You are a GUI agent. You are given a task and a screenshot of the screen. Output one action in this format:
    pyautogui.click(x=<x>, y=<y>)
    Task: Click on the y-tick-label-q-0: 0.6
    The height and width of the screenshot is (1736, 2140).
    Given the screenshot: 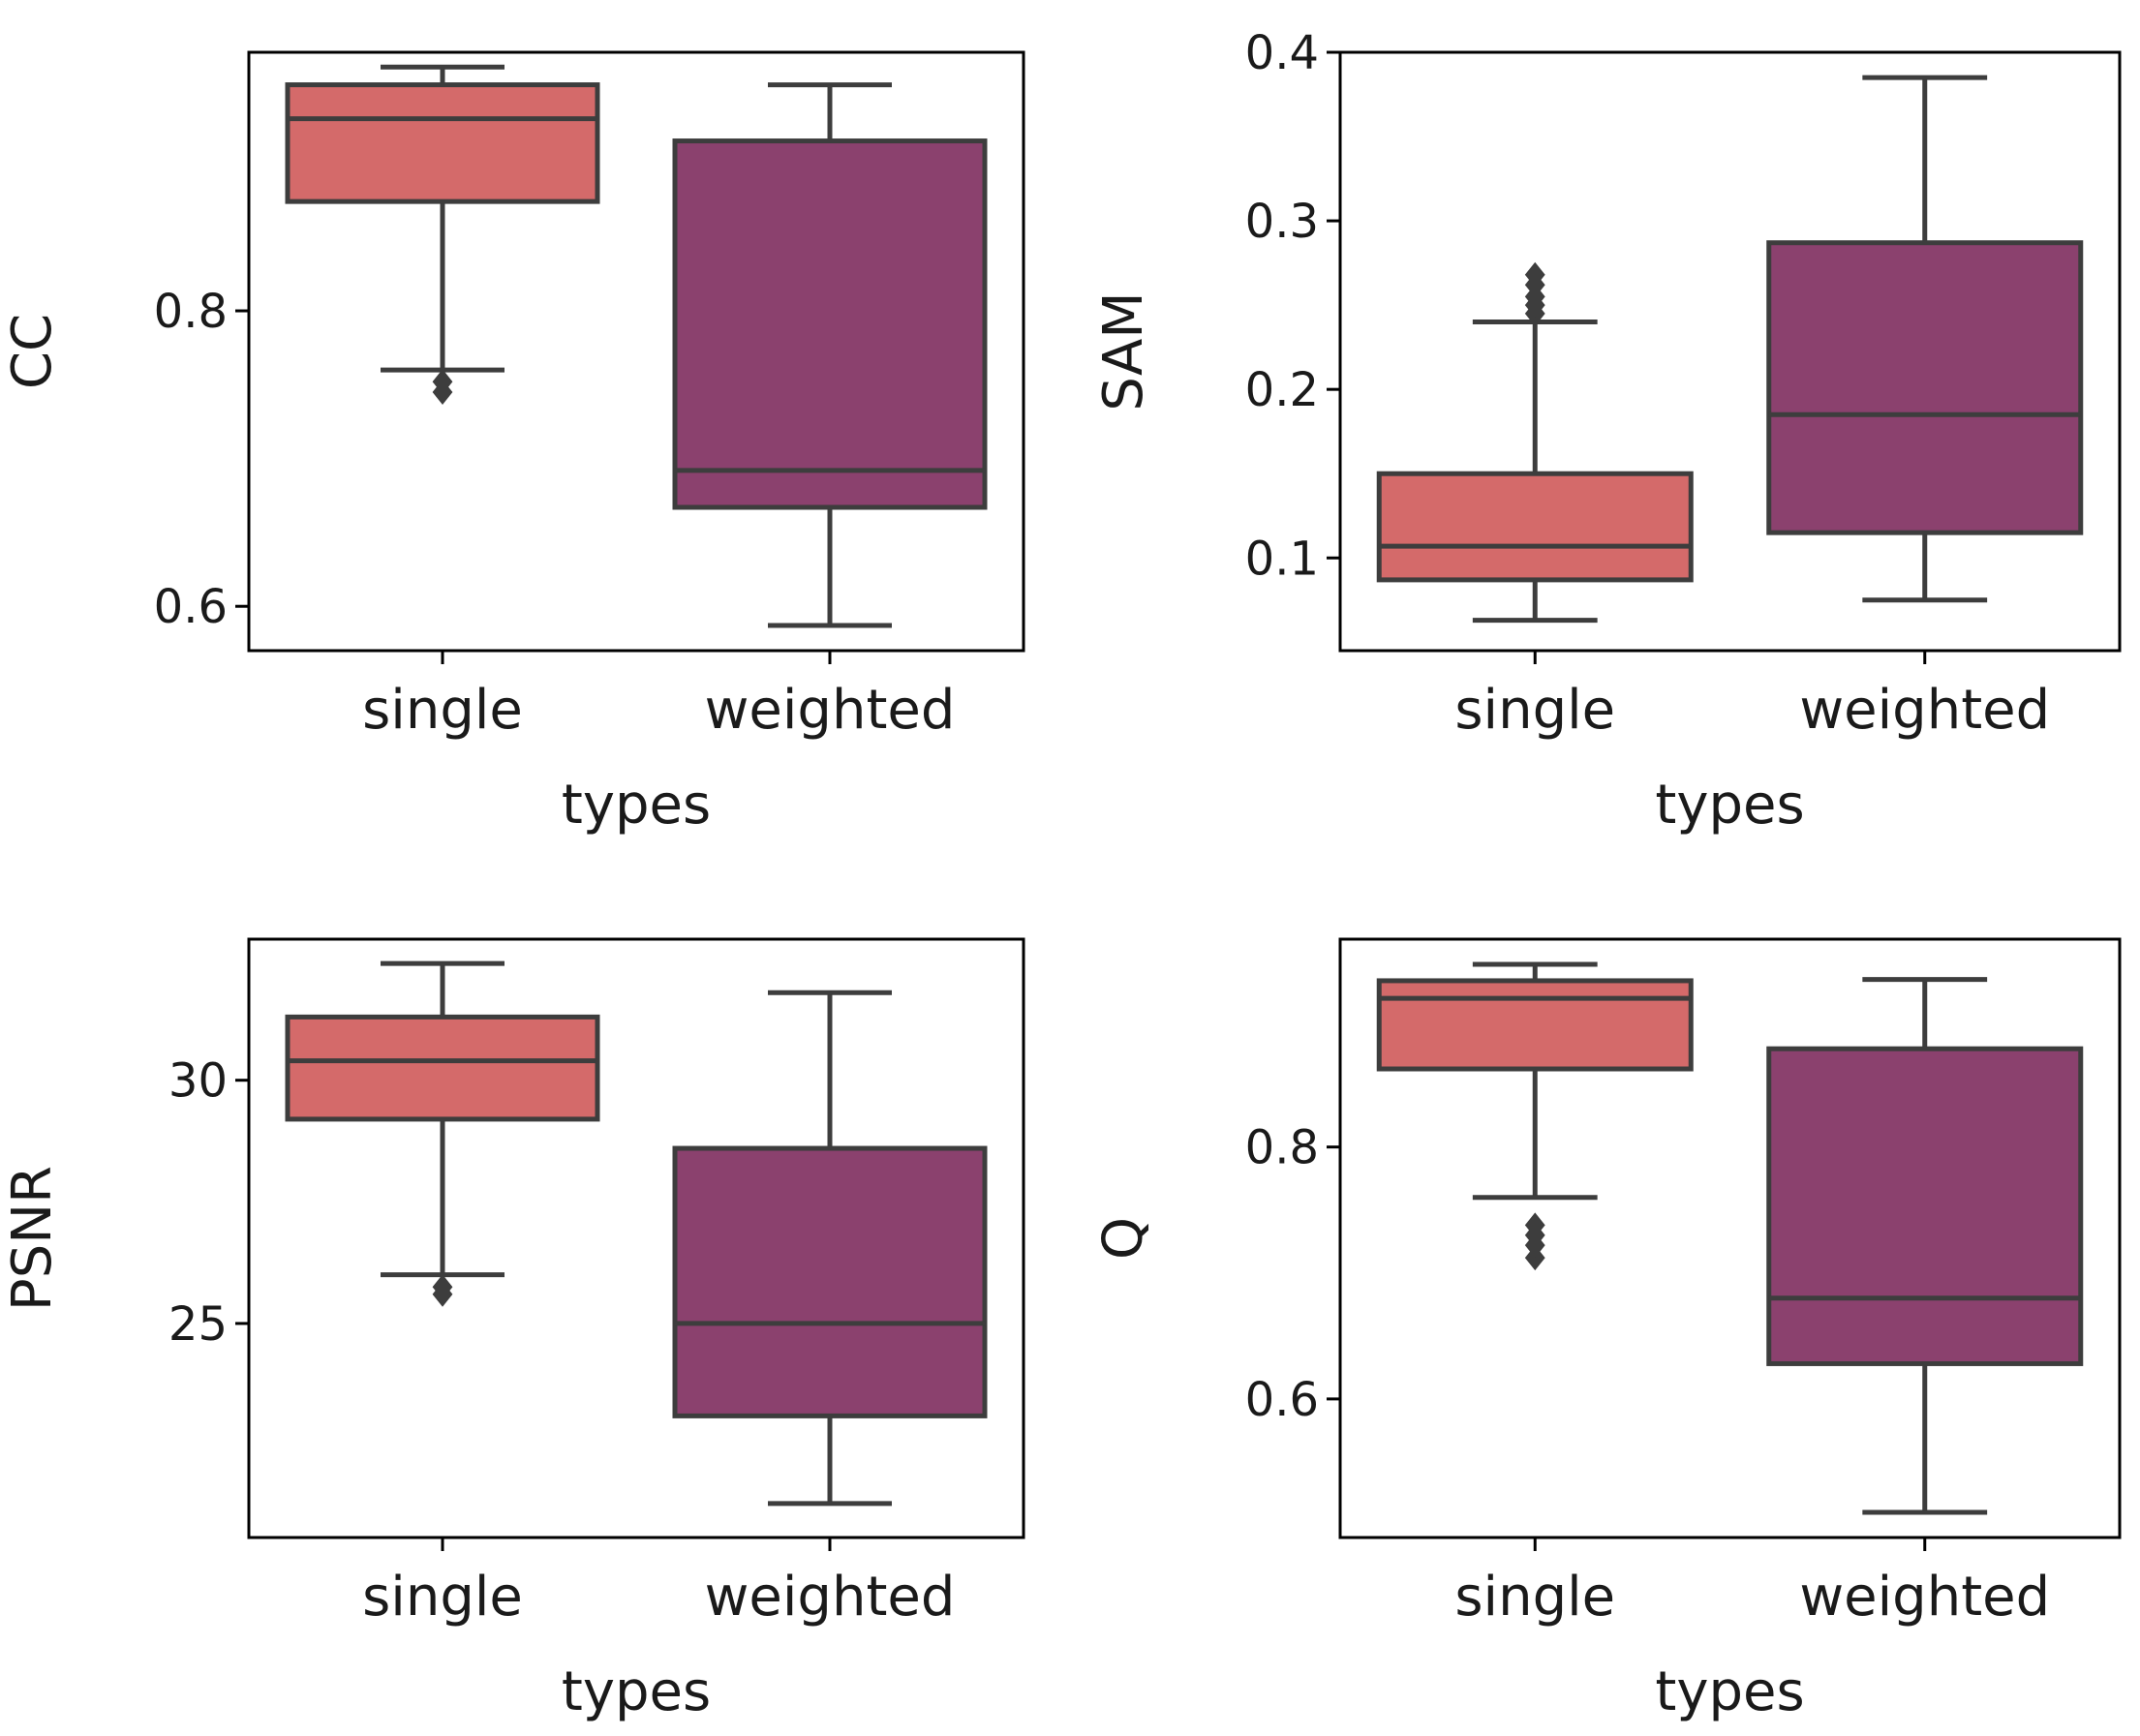 What is the action you would take?
    pyautogui.click(x=1282, y=1400)
    